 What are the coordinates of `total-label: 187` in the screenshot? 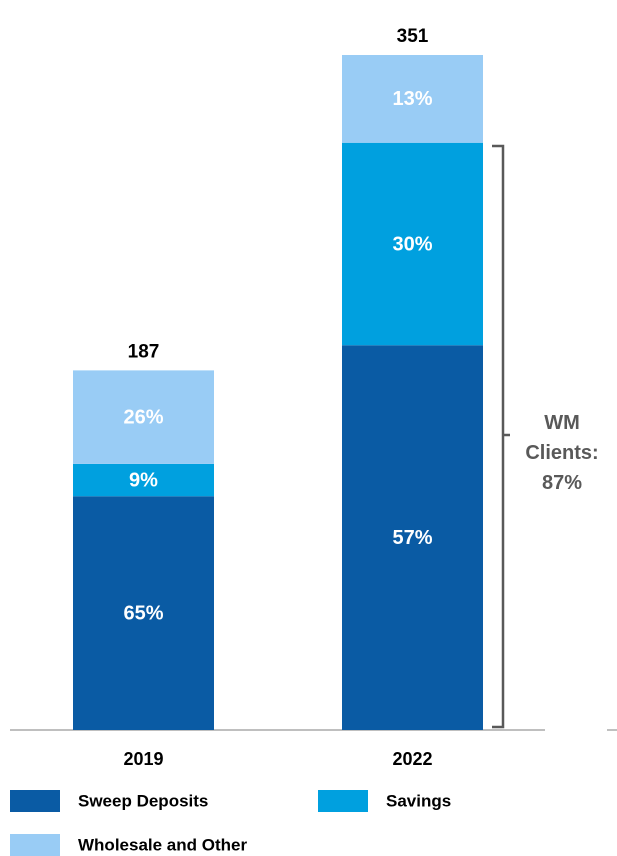 It's located at (144, 351).